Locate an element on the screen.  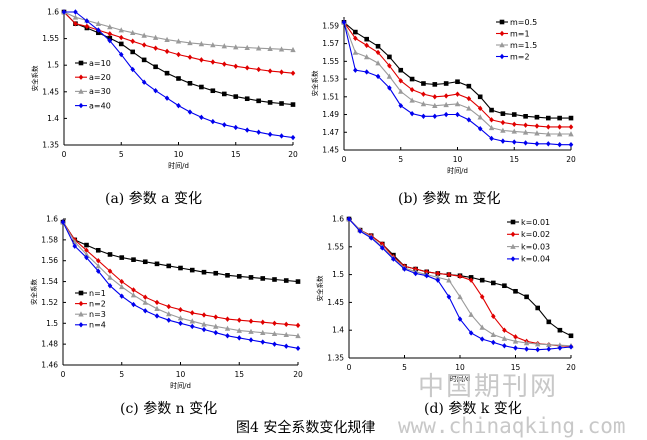
x-tick-label-a: 15 is located at coordinates (236, 154).